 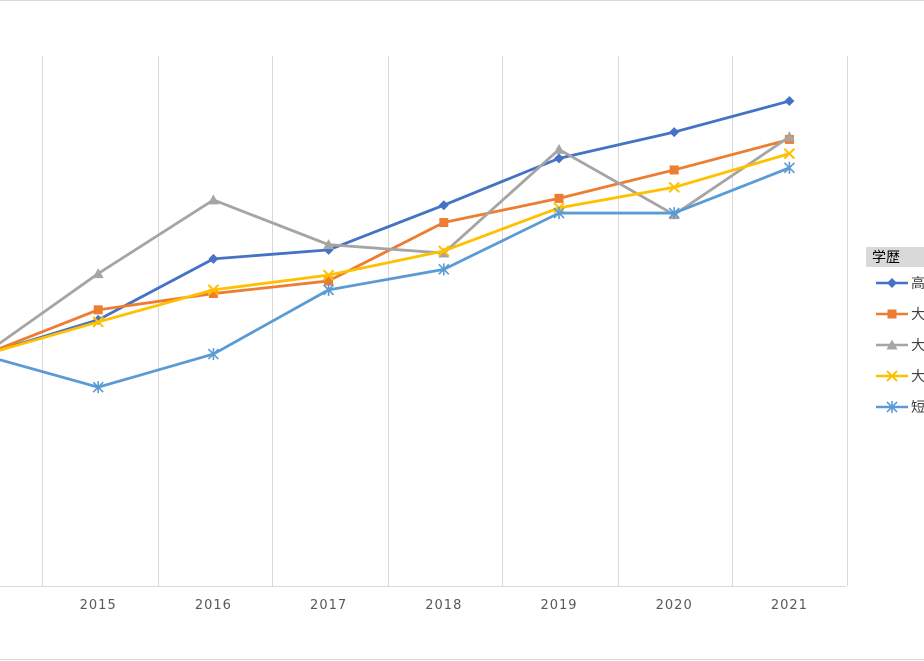 I want to click on x-tick-label: 2020, so click(x=674, y=605).